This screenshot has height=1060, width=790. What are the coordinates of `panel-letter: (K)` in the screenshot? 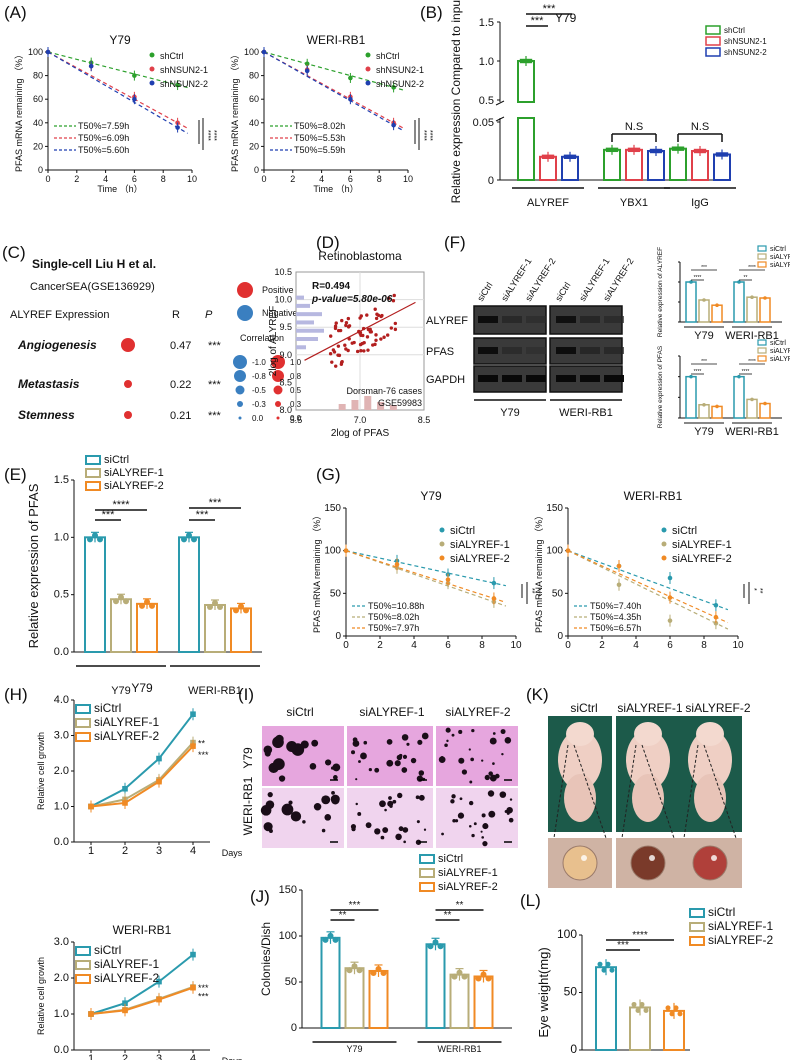 It's located at (537, 694).